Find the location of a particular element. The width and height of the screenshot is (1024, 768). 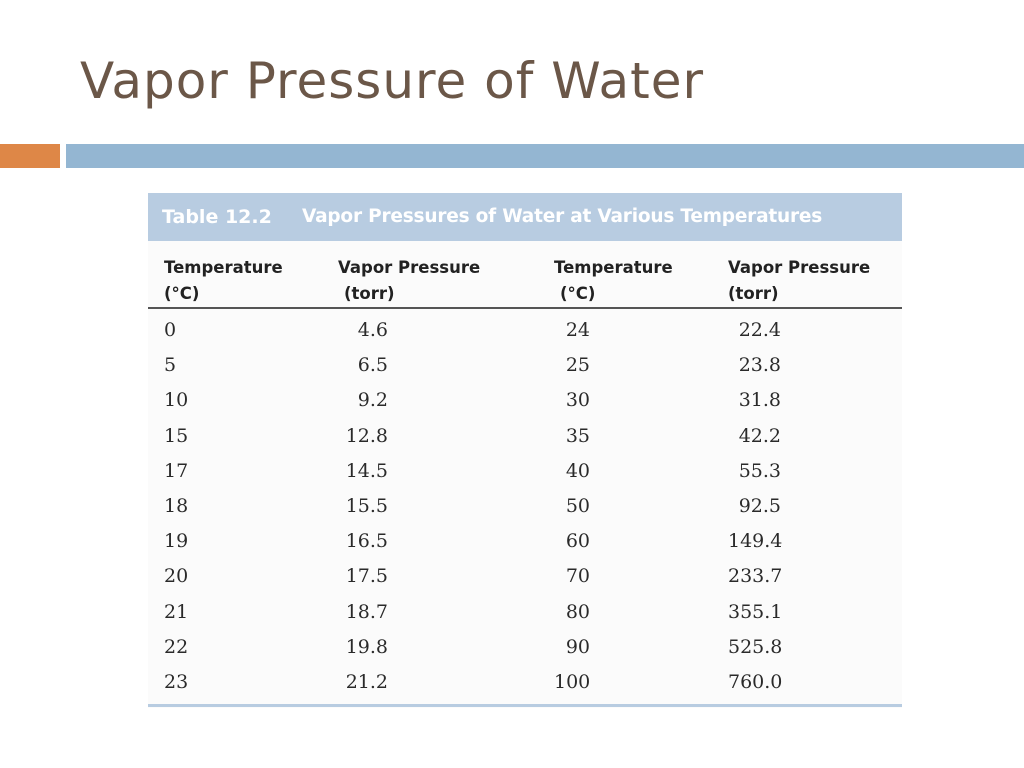

table-cell: 18.7 is located at coordinates (366, 611).